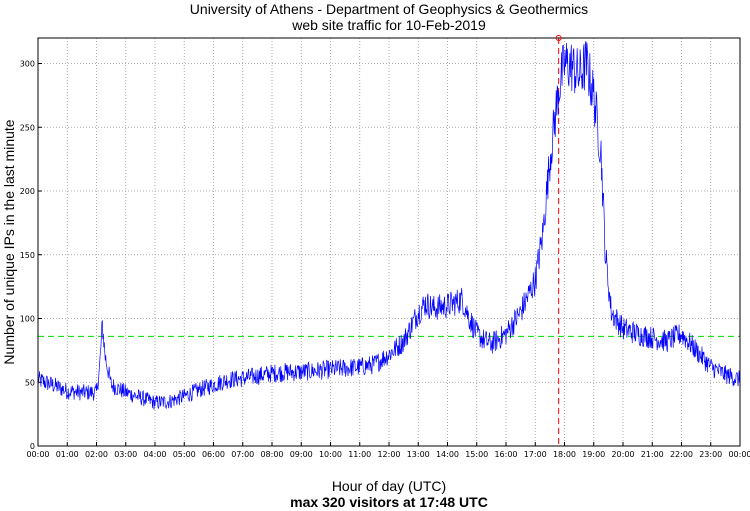 This screenshot has width=750, height=511. I want to click on x-tick-label: 09:00, so click(301, 454).